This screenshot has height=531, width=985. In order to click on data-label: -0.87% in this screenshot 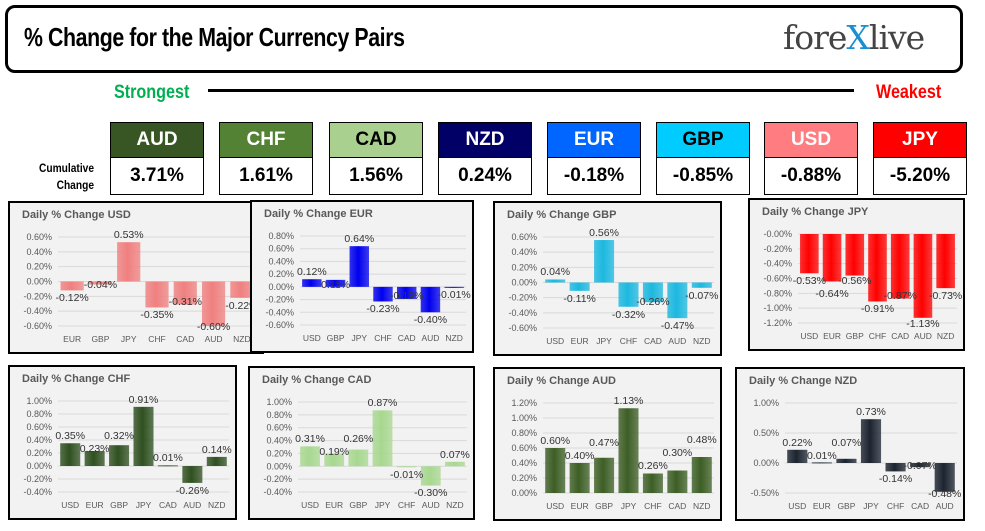, I will do `click(900, 296)`.